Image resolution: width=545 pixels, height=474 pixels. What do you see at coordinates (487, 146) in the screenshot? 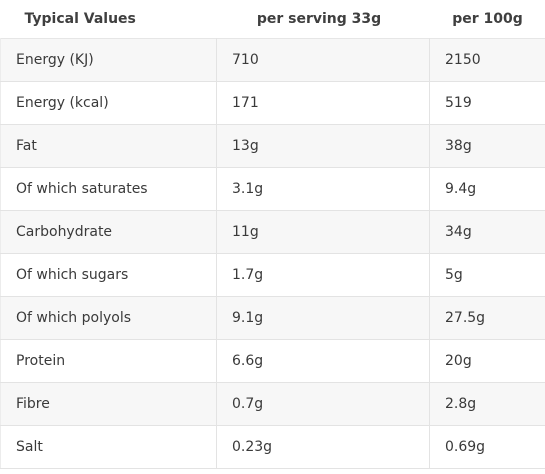
I see `per-100g-value: 38g` at bounding box center [487, 146].